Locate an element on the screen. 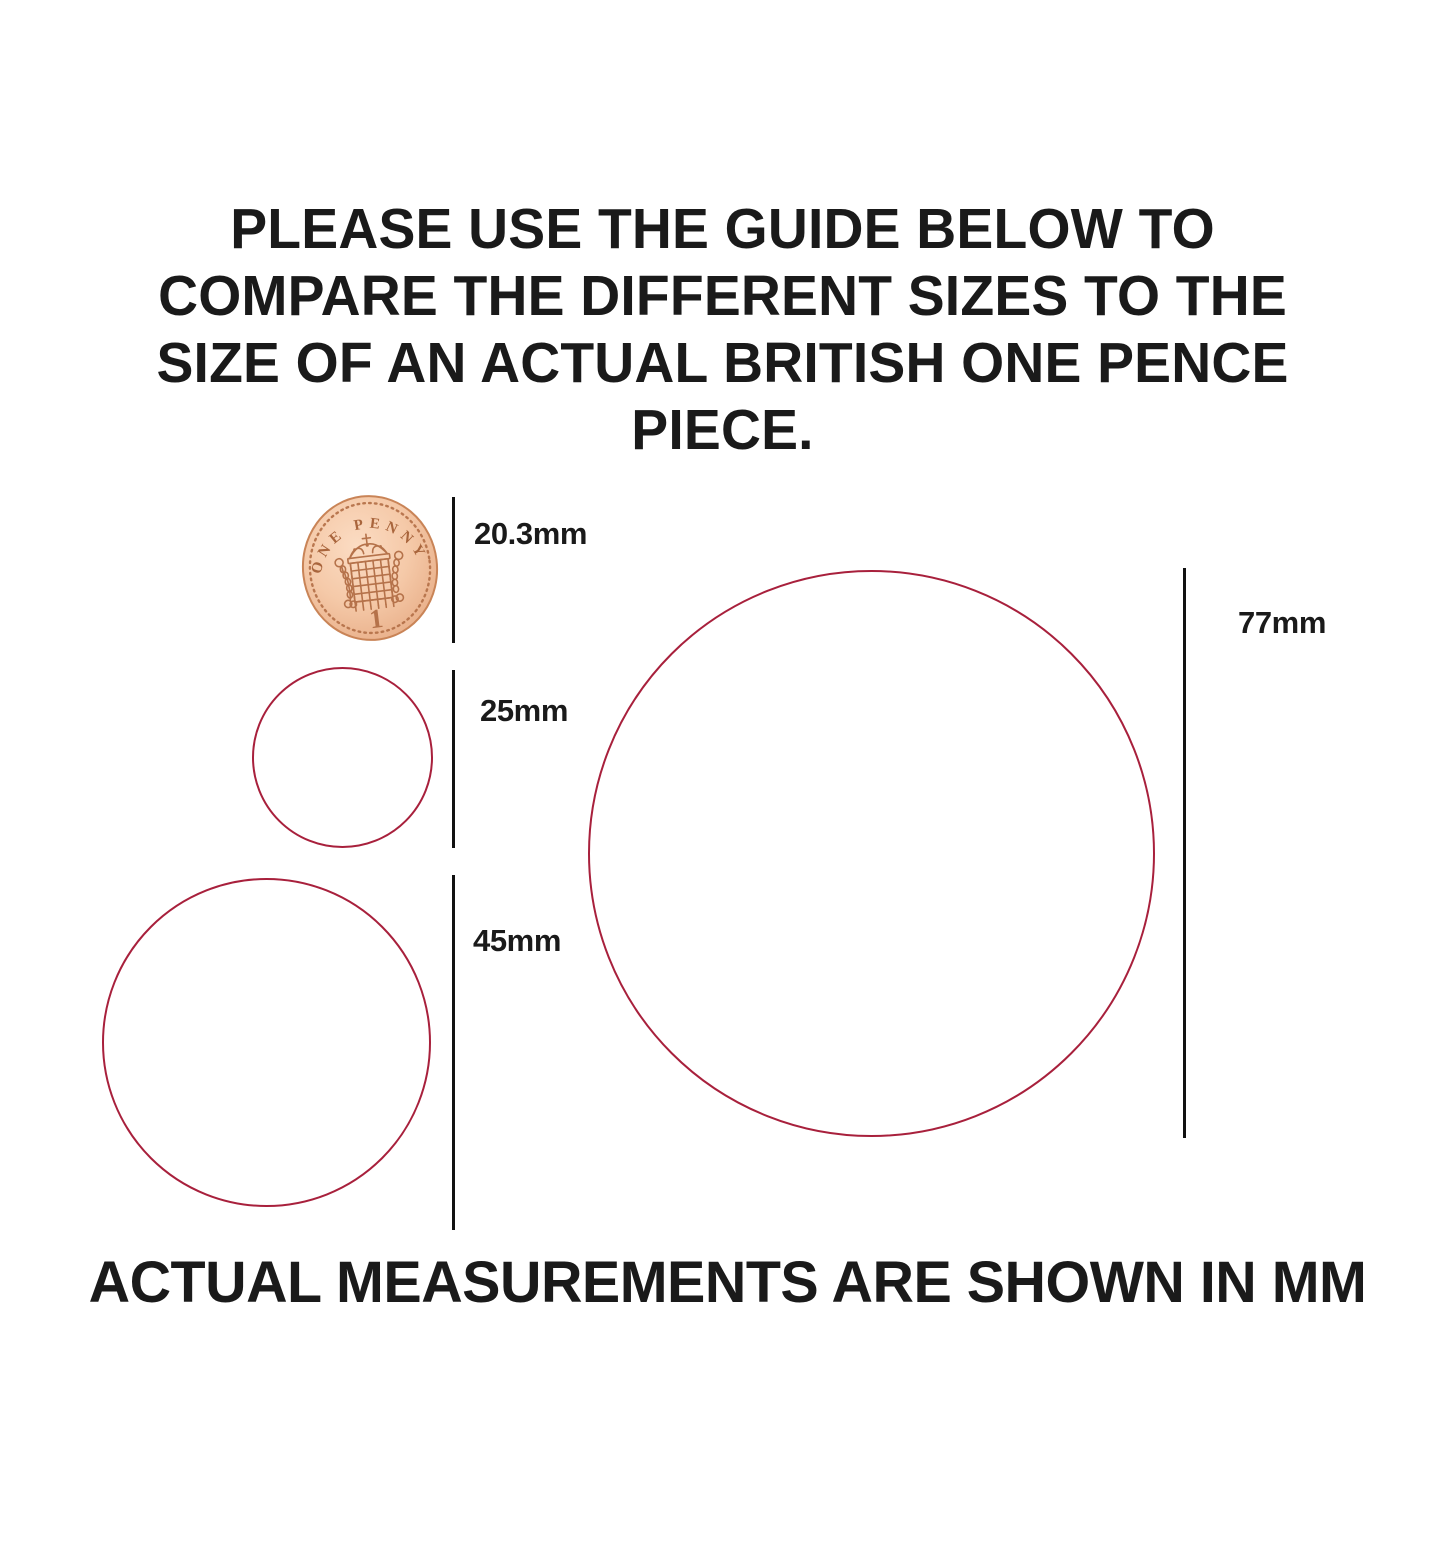 Image resolution: width=1445 pixels, height=1555 pixels. tick-line-20-3mm is located at coordinates (453, 570).